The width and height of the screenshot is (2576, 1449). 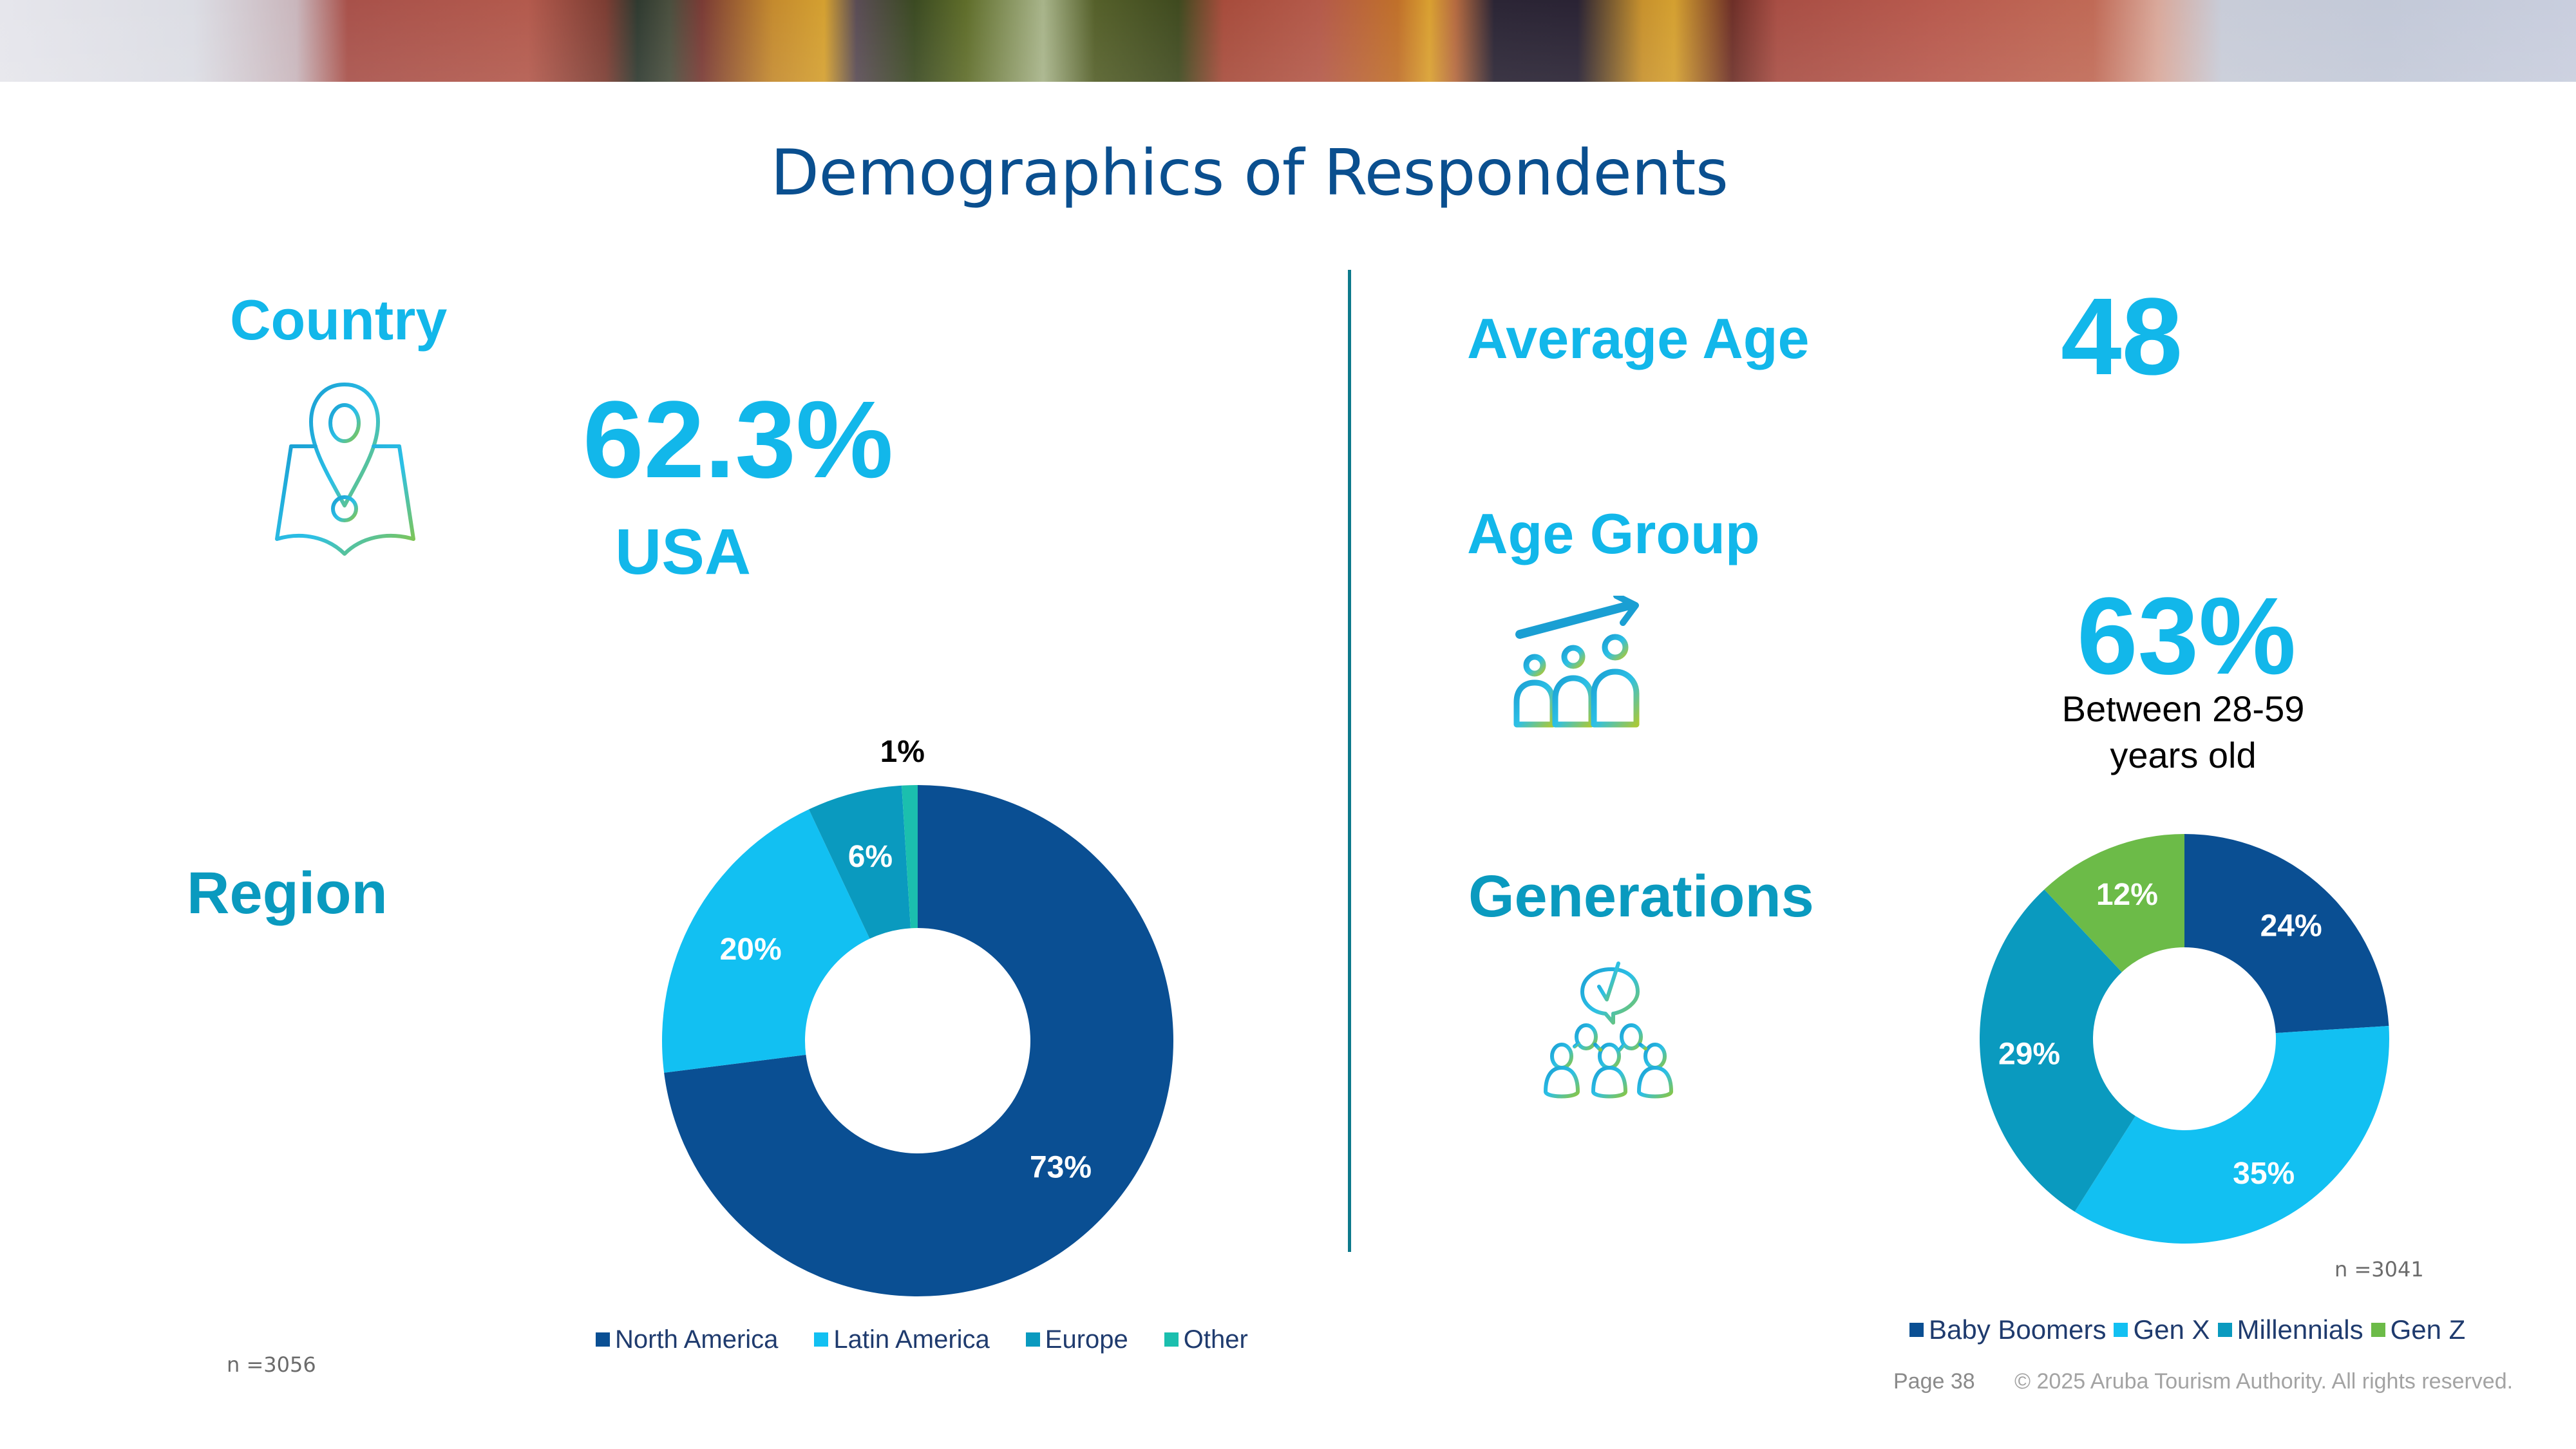 I want to click on legend-item: Baby Boomers, so click(x=2008, y=1329).